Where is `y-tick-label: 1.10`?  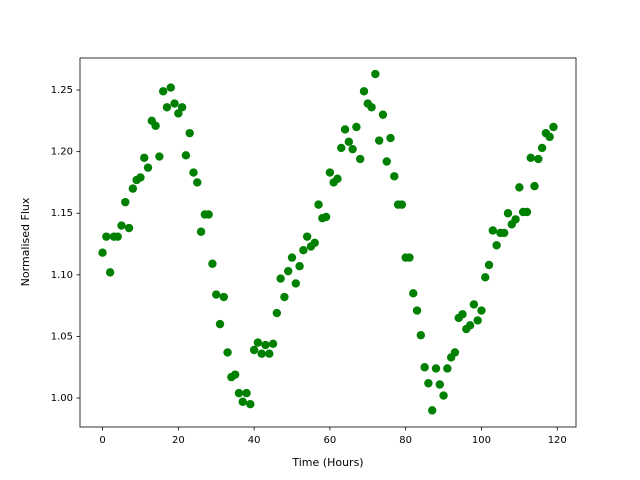
y-tick-label: 1.10 is located at coordinates (62, 275).